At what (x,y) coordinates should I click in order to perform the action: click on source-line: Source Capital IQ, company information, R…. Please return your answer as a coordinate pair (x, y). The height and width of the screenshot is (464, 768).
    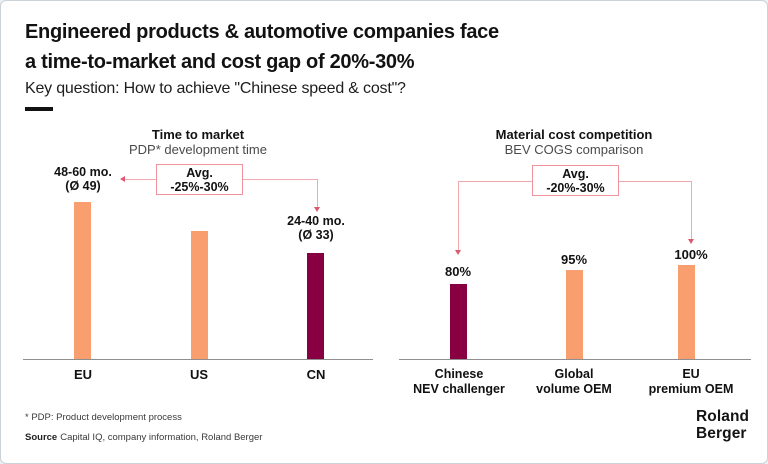
    Looking at the image, I should click on (143, 437).